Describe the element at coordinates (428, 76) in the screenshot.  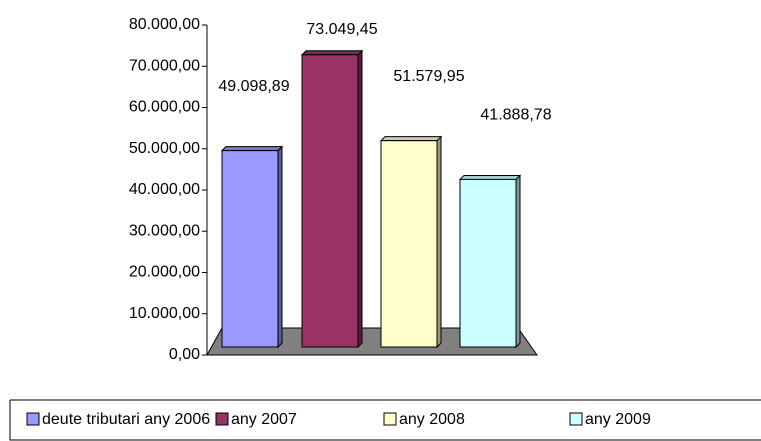
I see `data-label: 51.579,95` at that location.